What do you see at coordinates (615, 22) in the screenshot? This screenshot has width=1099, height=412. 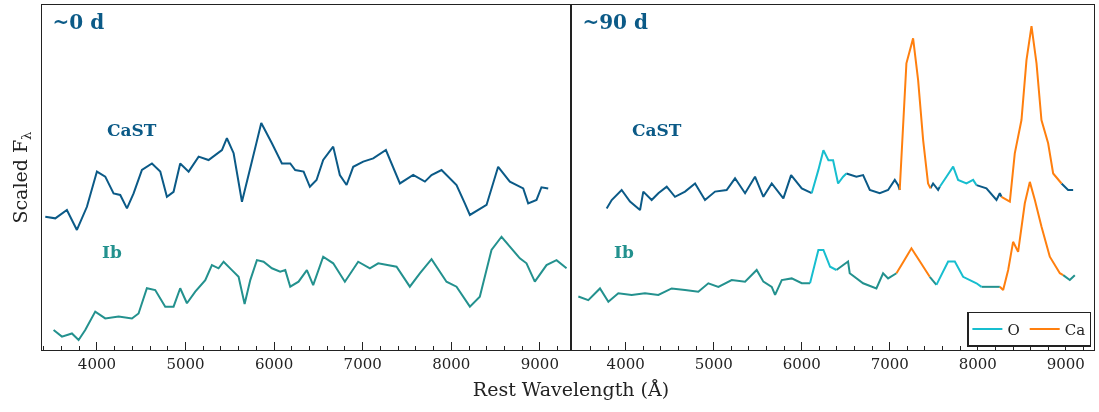 I see `chart-title: ~90 d` at bounding box center [615, 22].